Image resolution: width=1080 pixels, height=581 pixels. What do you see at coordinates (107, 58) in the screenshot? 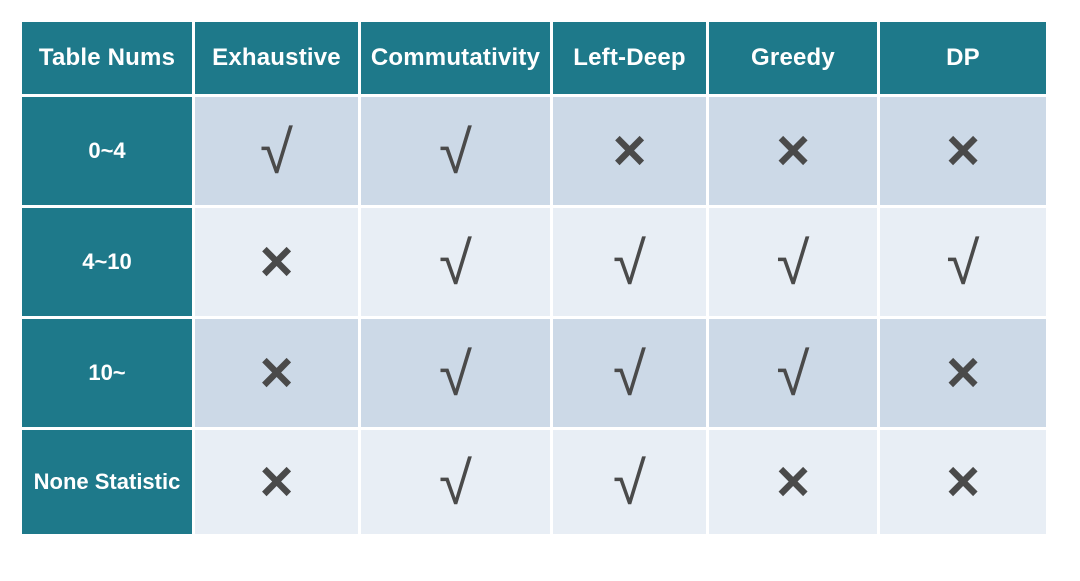
I see `column-header-table-nums: Table Nums` at bounding box center [107, 58].